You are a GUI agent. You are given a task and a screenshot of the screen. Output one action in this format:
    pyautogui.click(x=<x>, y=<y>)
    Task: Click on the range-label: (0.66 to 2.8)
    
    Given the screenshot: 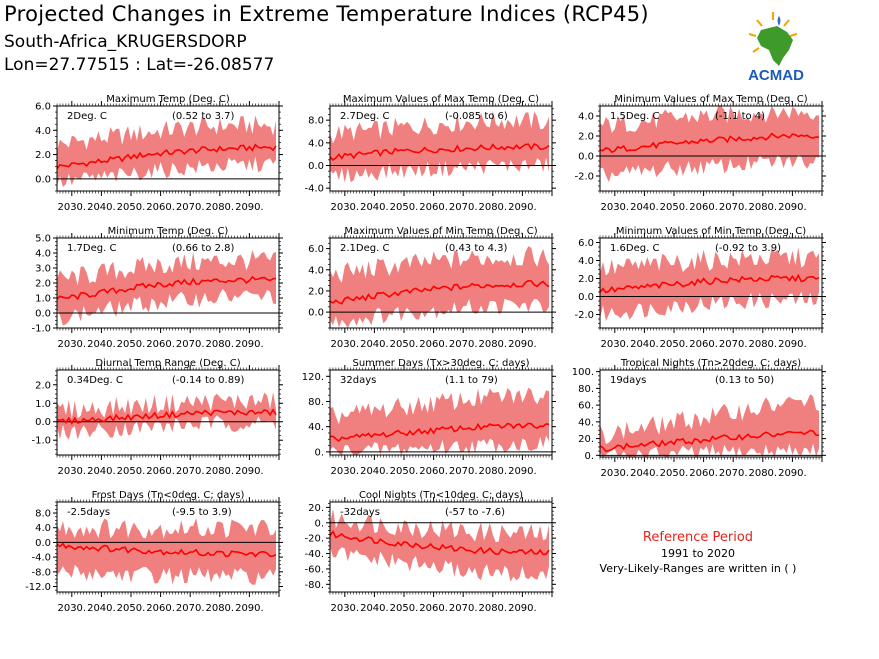 What is the action you would take?
    pyautogui.click(x=203, y=248)
    